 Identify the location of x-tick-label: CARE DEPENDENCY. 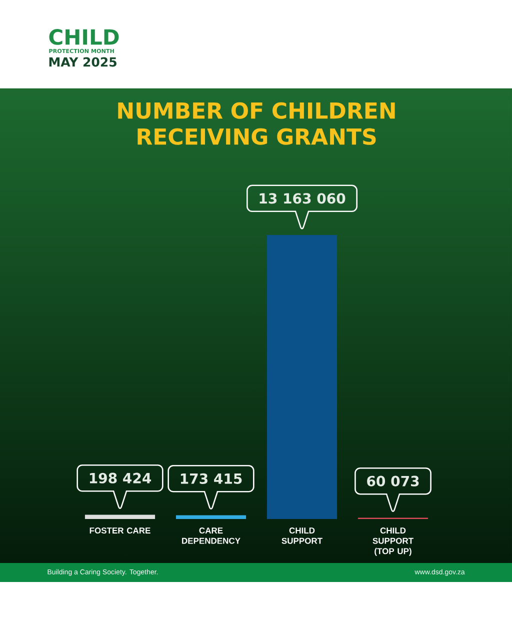
(211, 536).